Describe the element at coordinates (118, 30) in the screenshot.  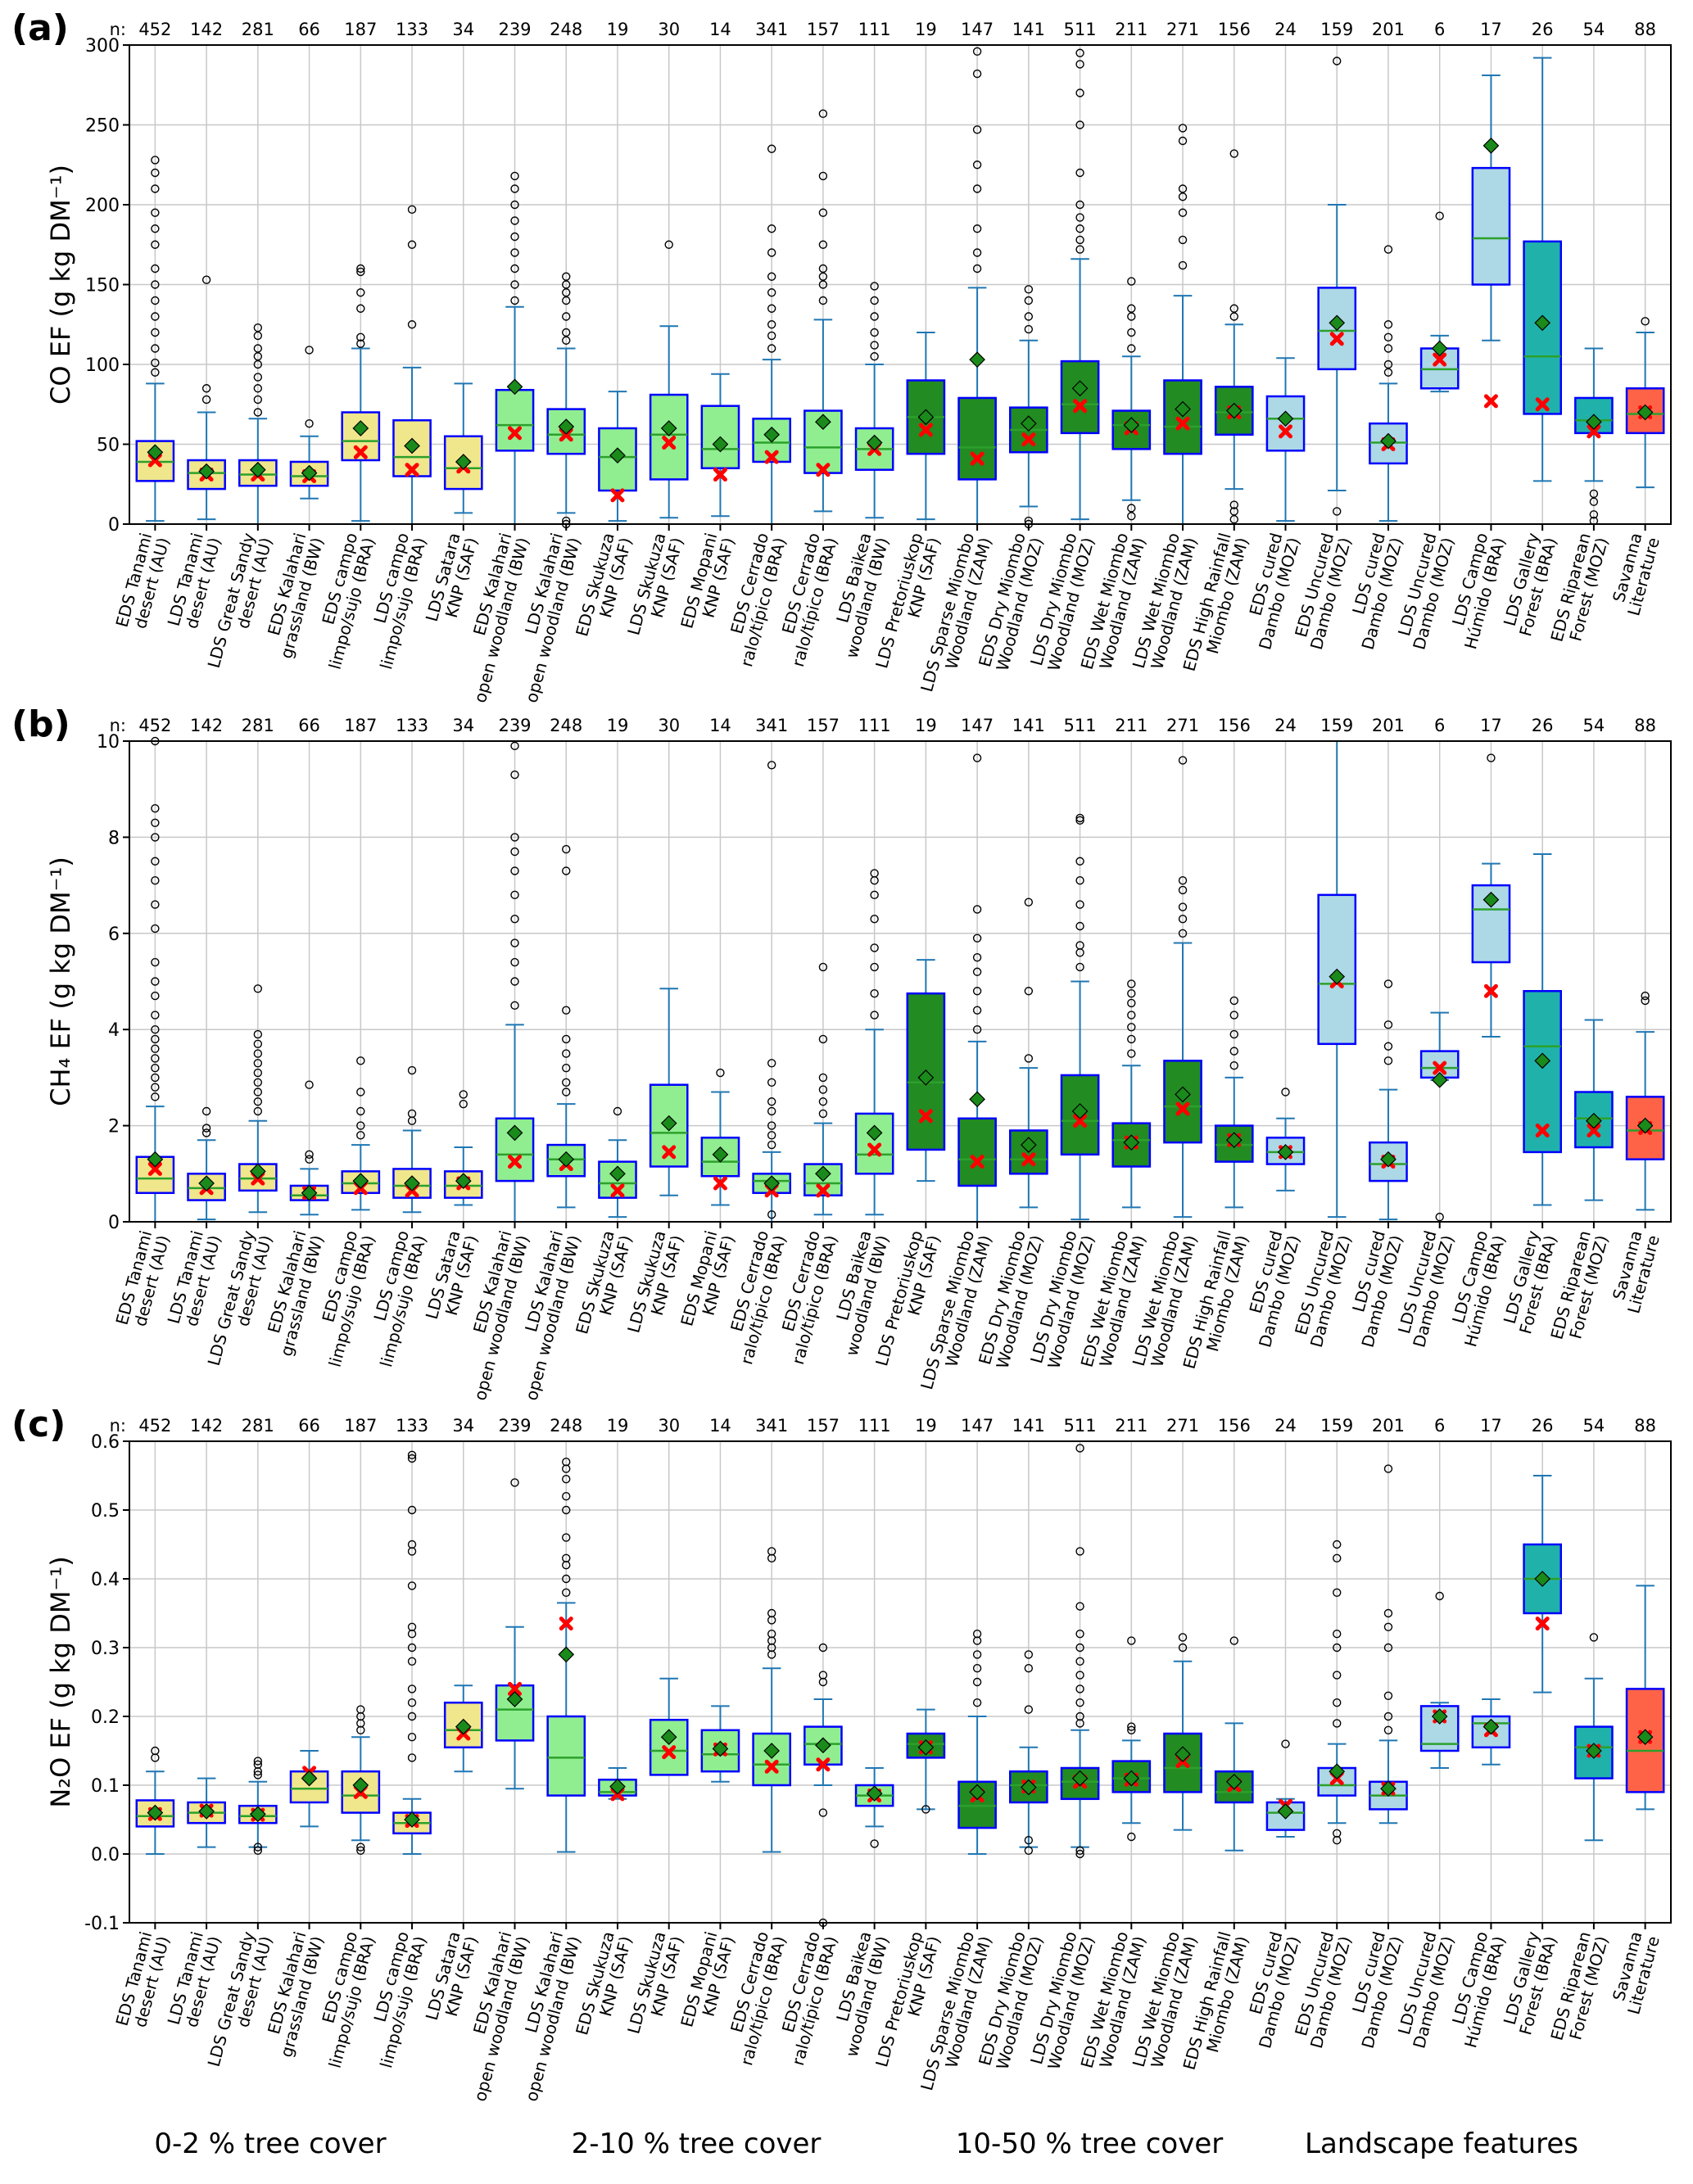
I see `sample-size-prefix: n:` at that location.